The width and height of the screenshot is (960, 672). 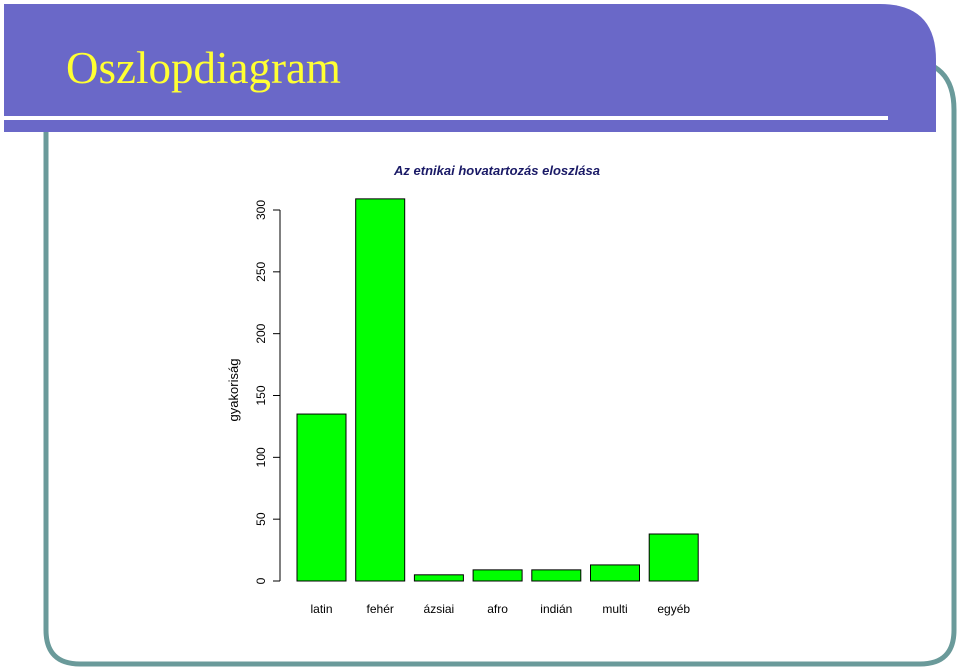 What do you see at coordinates (439, 609) in the screenshot?
I see `x-tick-label: ázsiai` at bounding box center [439, 609].